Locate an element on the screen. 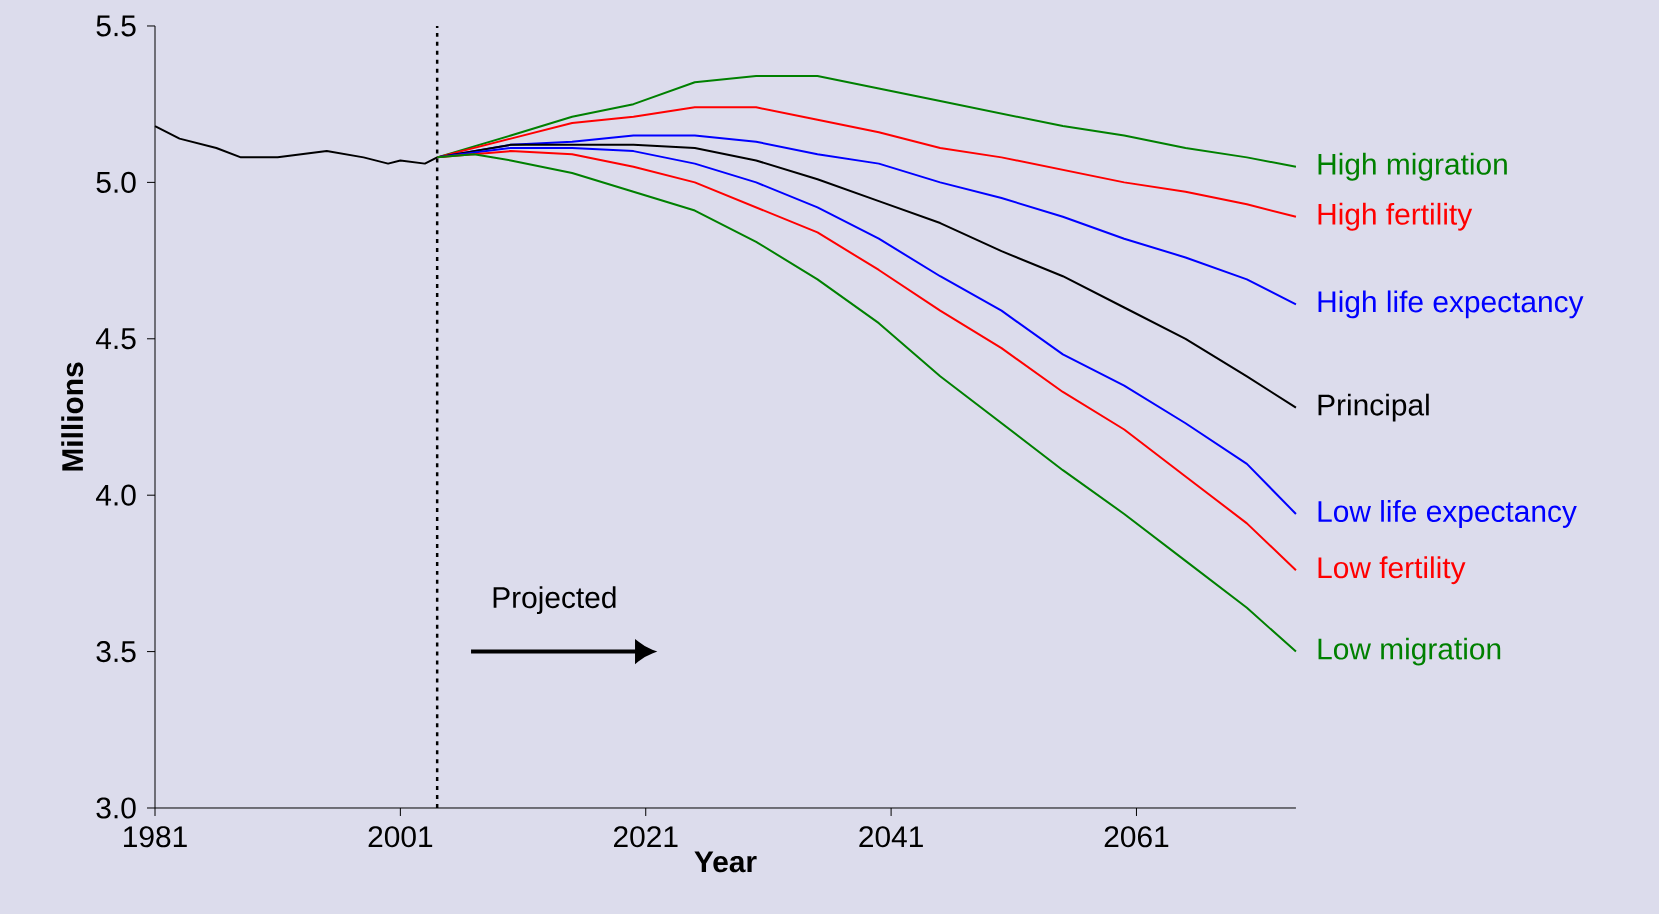 The image size is (1659, 914). series-label: Low migration is located at coordinates (1409, 651).